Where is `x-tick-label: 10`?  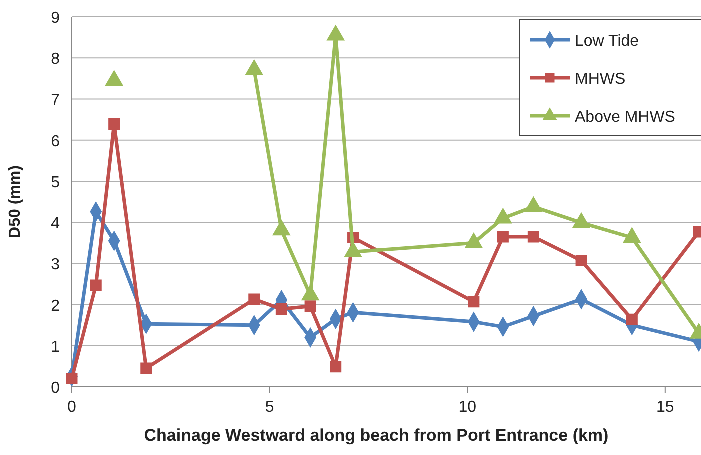
x-tick-label: 10 is located at coordinates (467, 407).